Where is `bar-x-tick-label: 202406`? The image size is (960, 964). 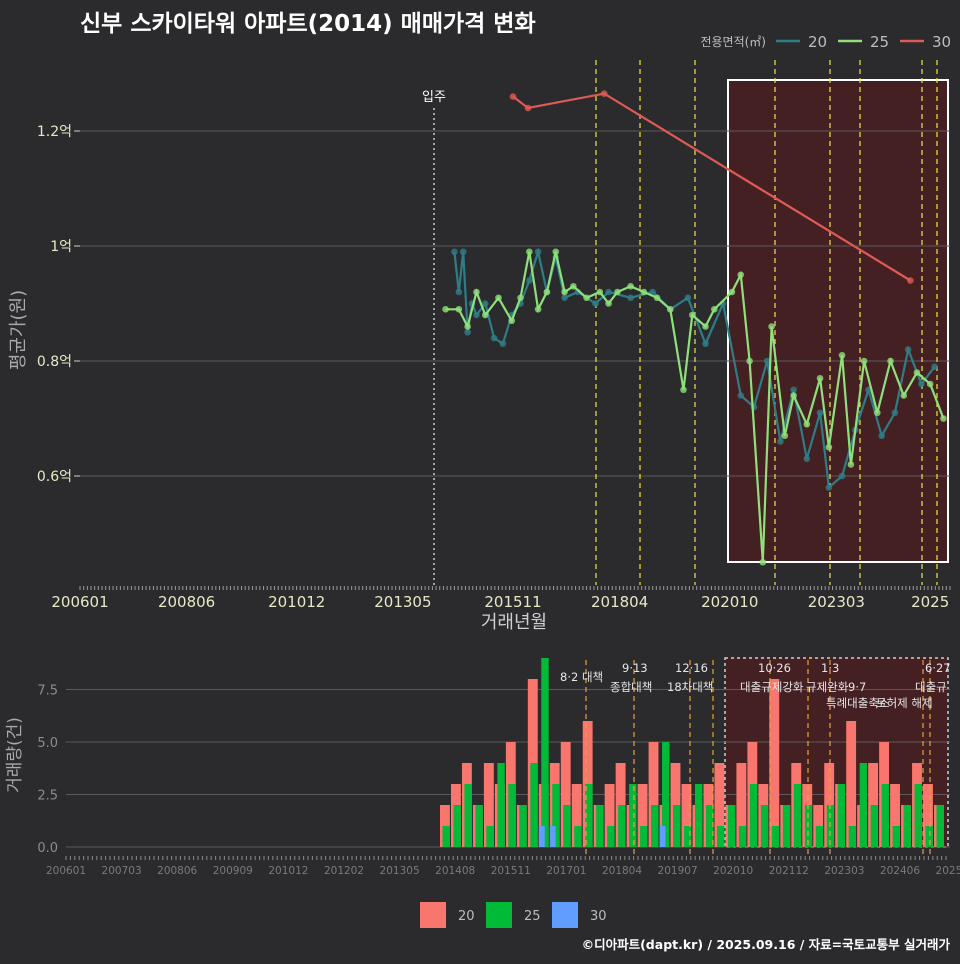 bar-x-tick-label: 202406 is located at coordinates (900, 871).